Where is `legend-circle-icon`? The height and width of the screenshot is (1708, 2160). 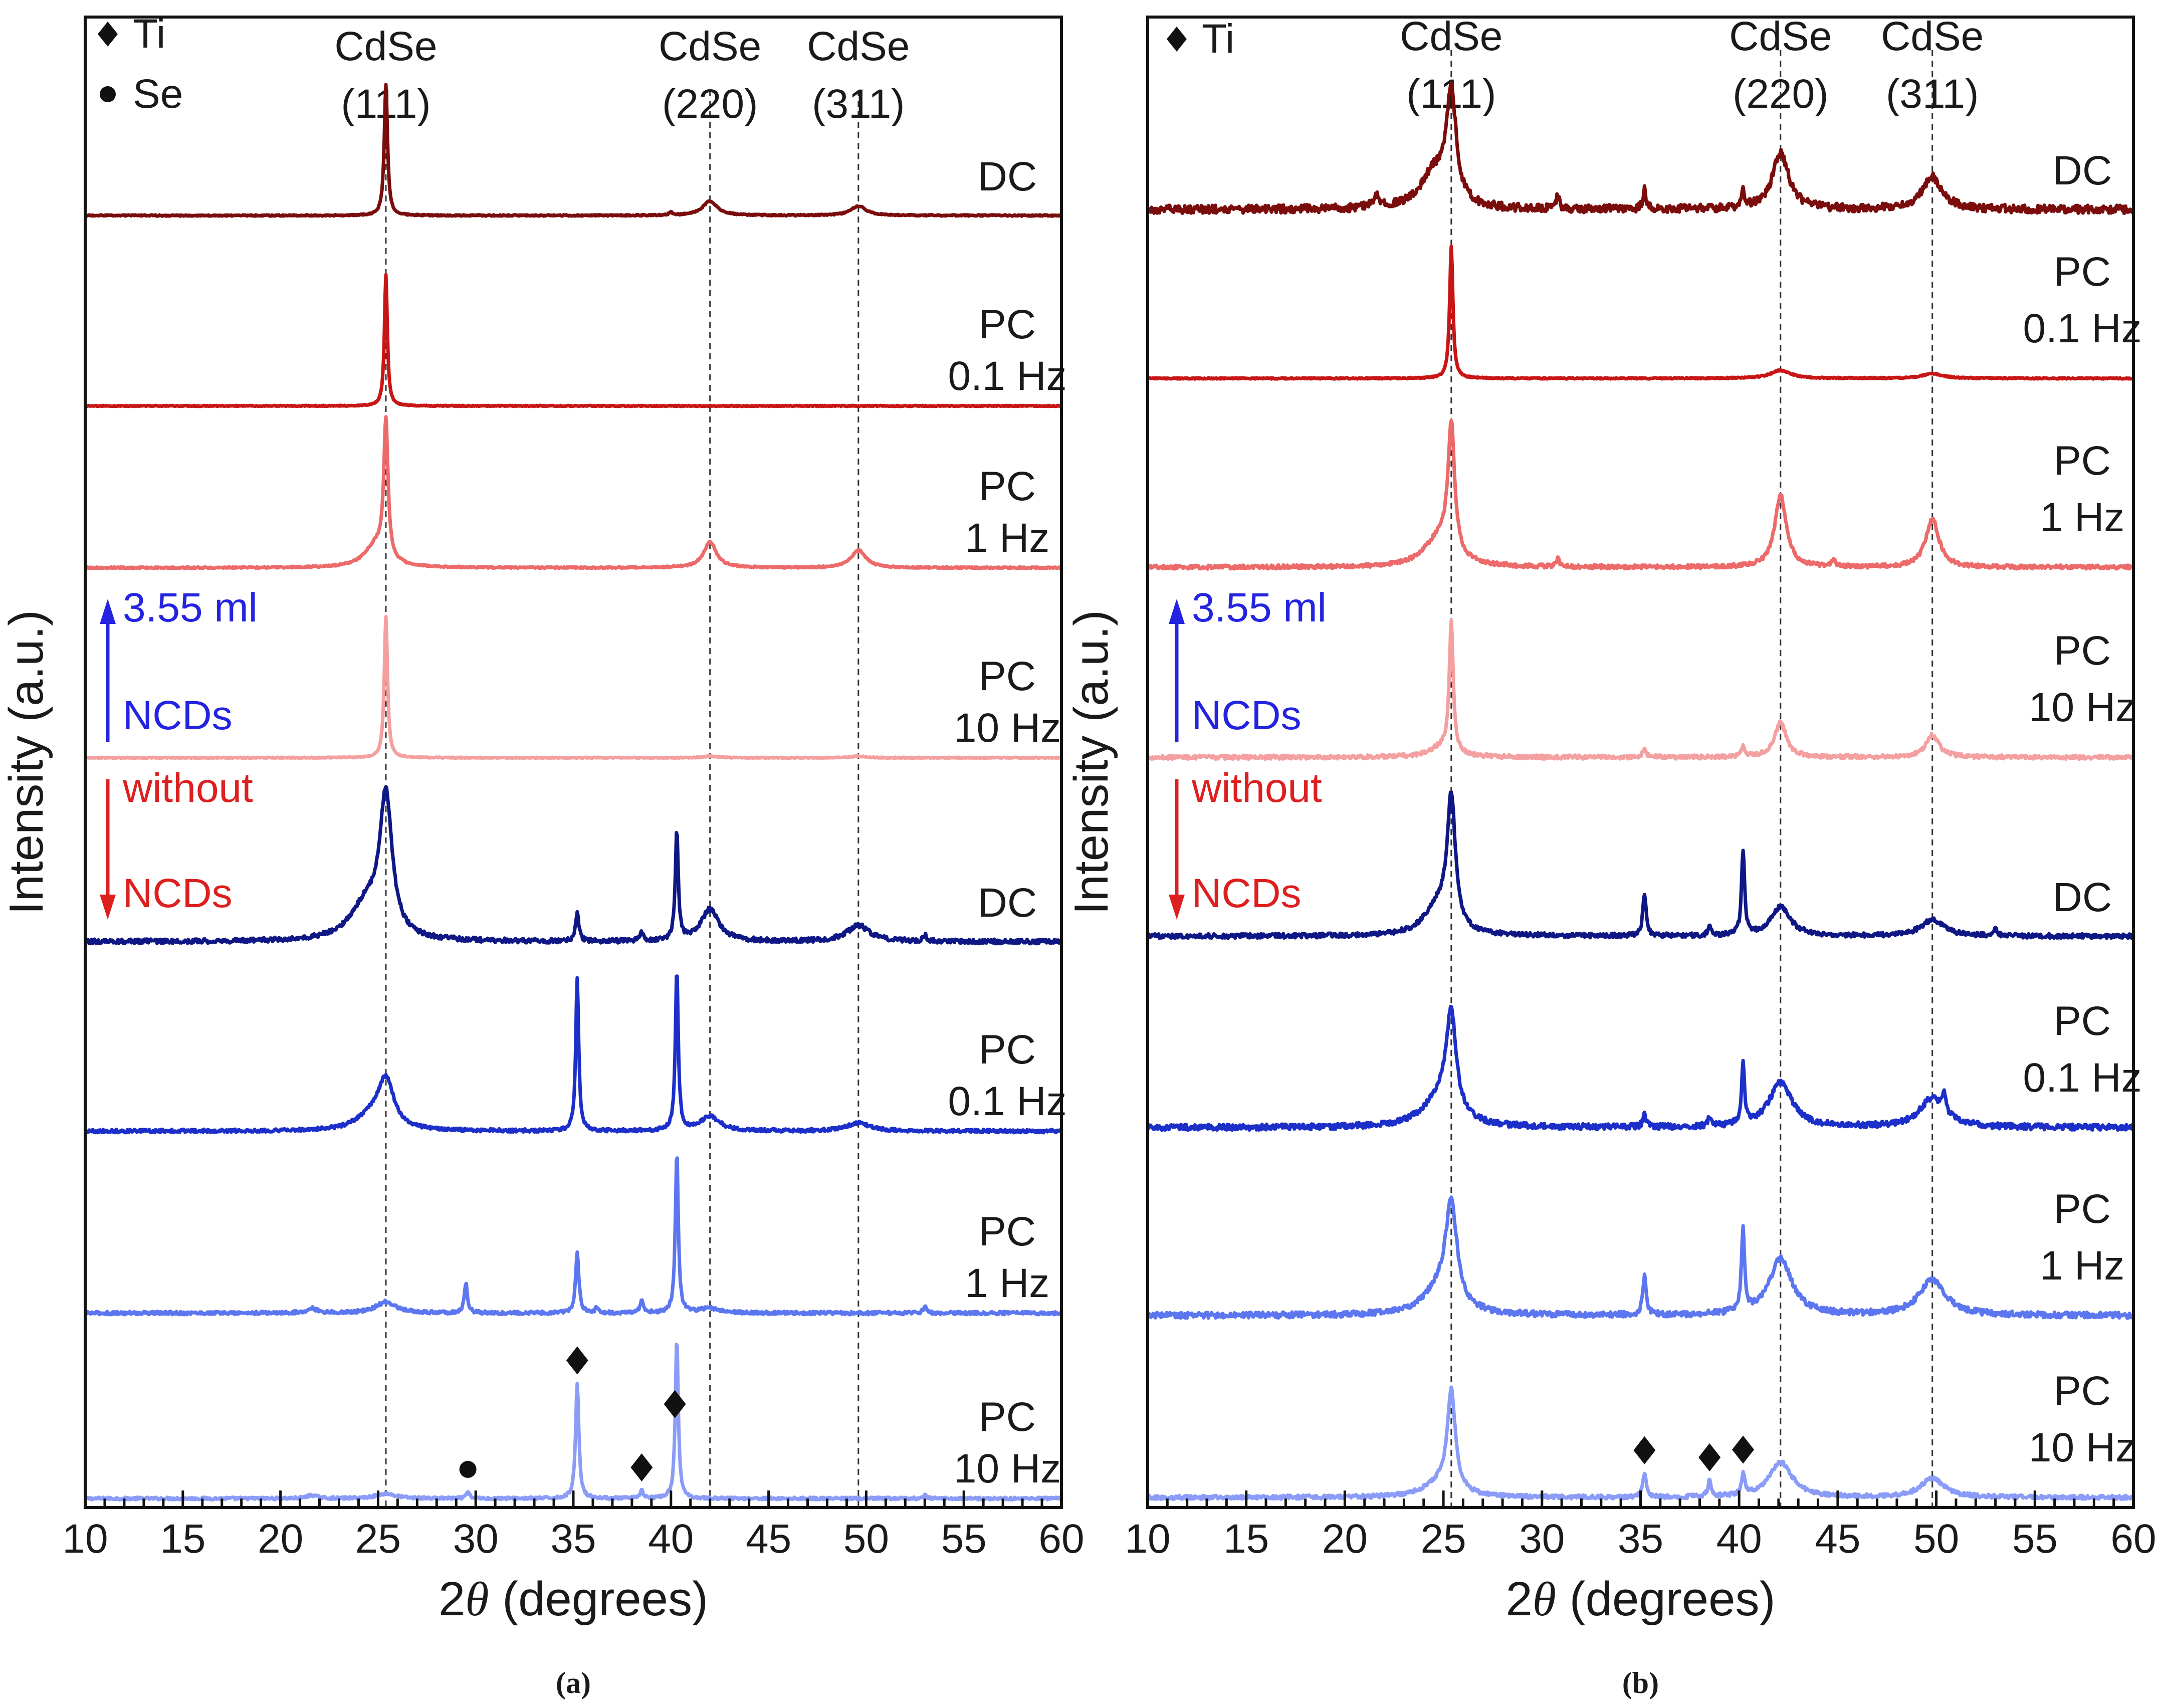
legend-circle-icon is located at coordinates (108, 94).